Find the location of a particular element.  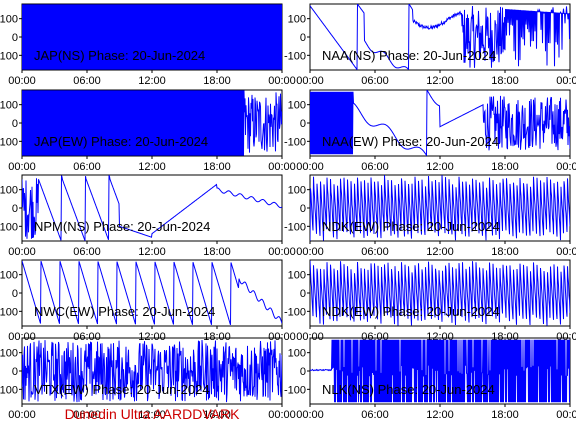

panel-title: JAP(EW) Phase: 20-Jun-2024 is located at coordinates (121, 141).